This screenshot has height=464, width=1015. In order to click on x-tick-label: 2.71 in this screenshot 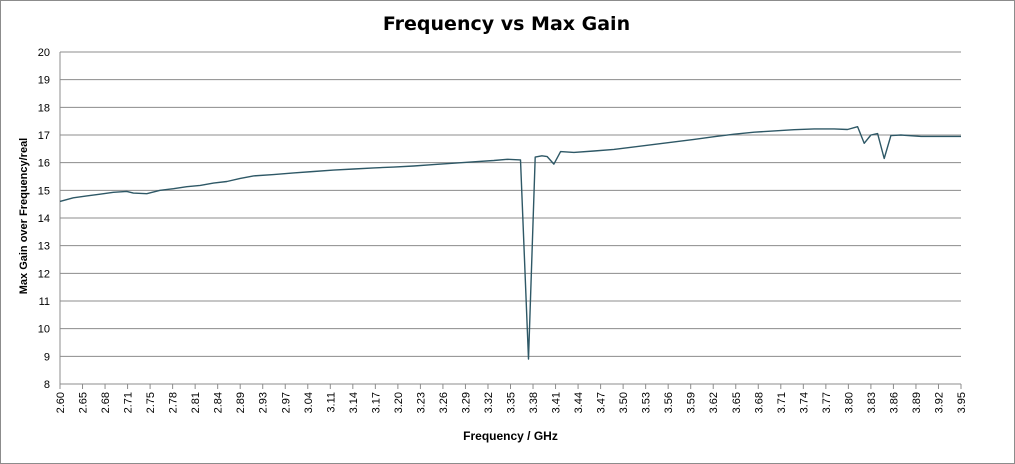, I will do `click(129, 402)`.